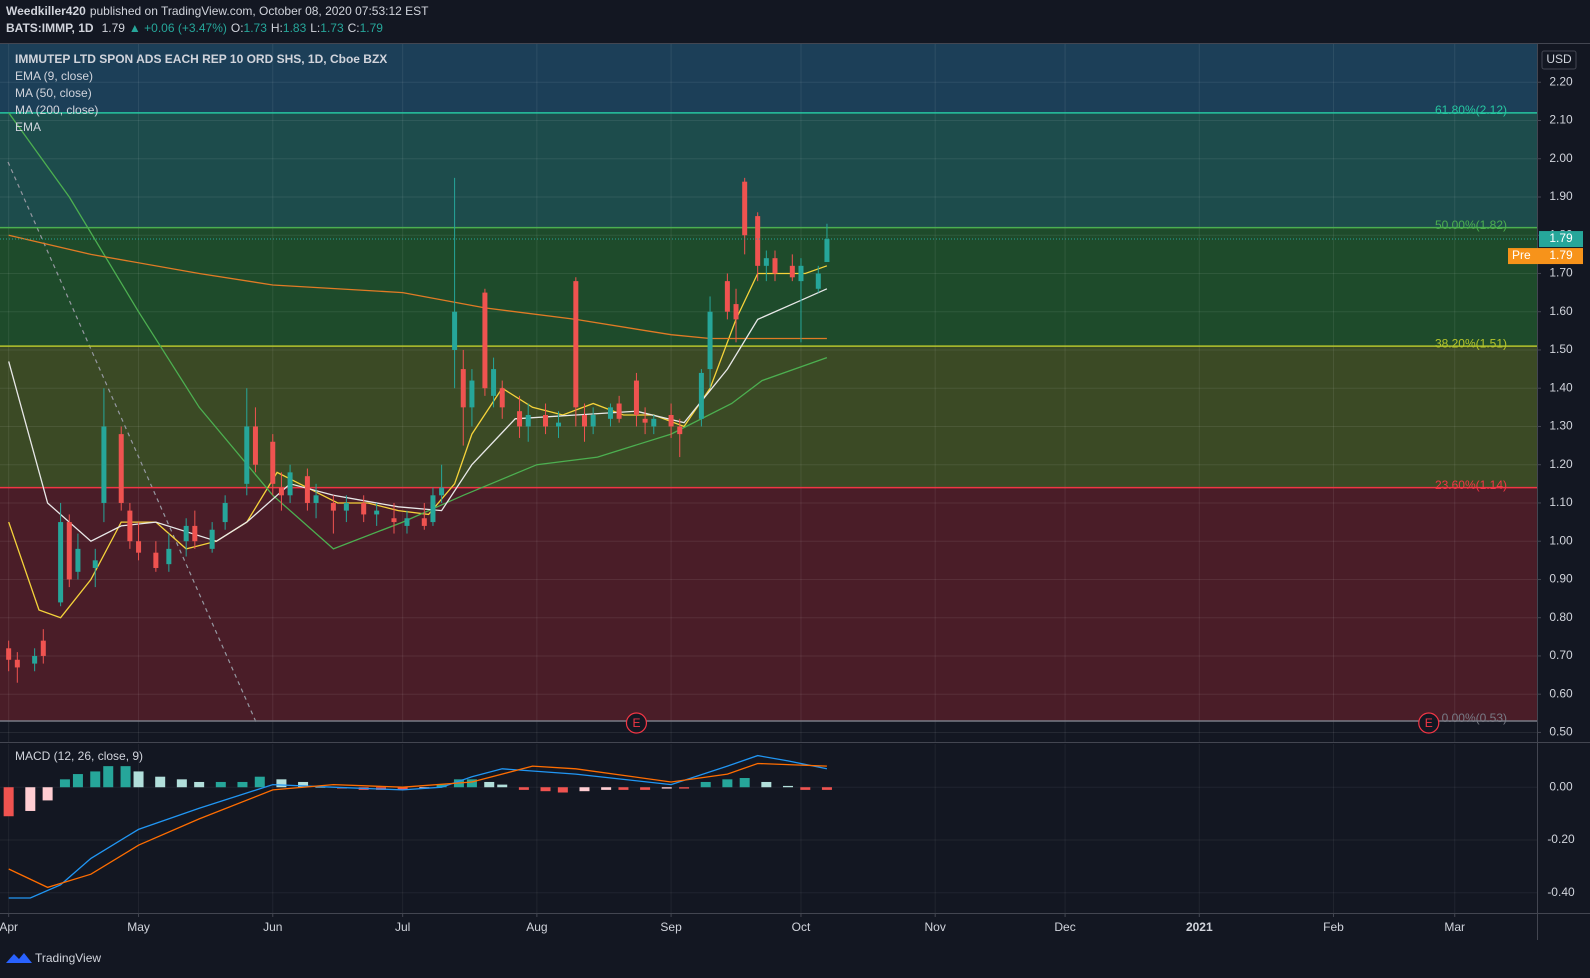  I want to click on logo, so click(19, 958).